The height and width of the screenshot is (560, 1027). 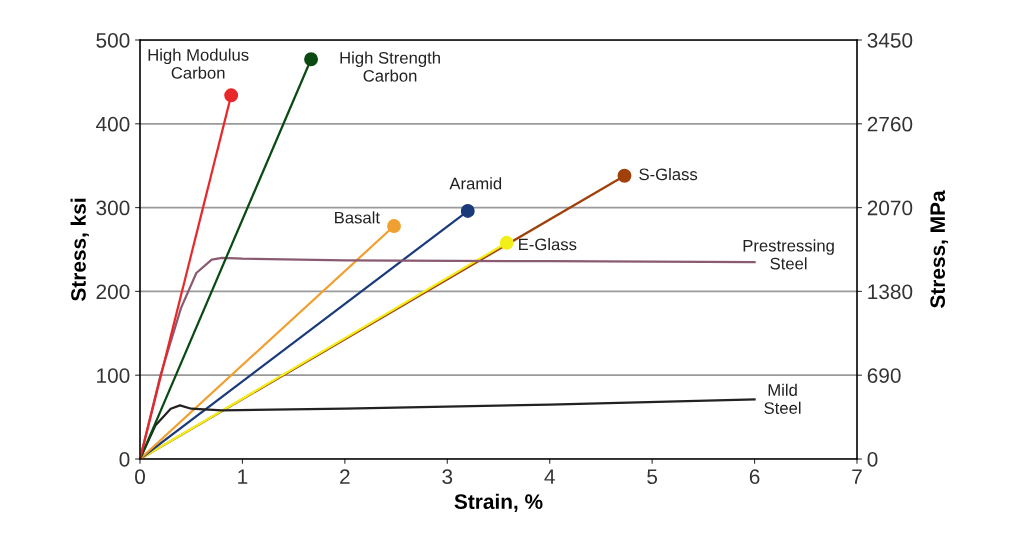 What do you see at coordinates (140, 477) in the screenshot?
I see `x-tick-label: 0` at bounding box center [140, 477].